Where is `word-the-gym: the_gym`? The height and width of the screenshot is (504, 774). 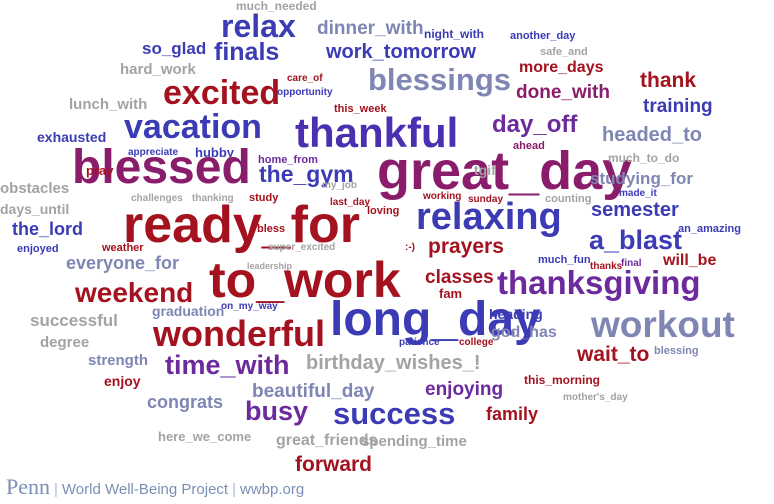
word-the-gym: the_gym is located at coordinates (306, 174).